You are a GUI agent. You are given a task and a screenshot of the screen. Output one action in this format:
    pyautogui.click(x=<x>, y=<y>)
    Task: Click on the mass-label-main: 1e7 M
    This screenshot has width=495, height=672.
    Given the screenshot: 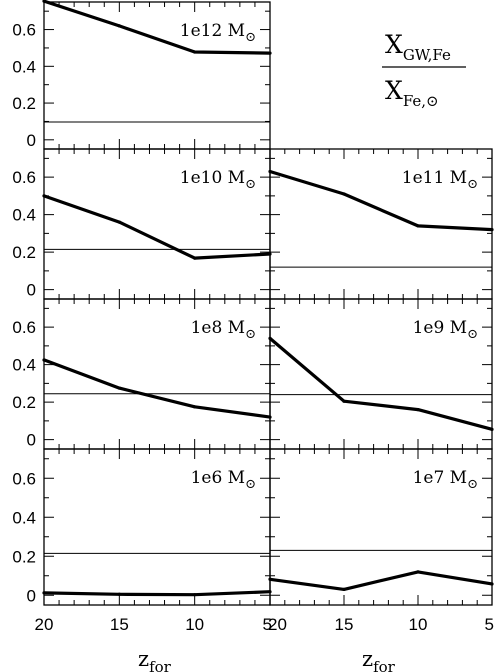 What is the action you would take?
    pyautogui.click(x=440, y=478)
    